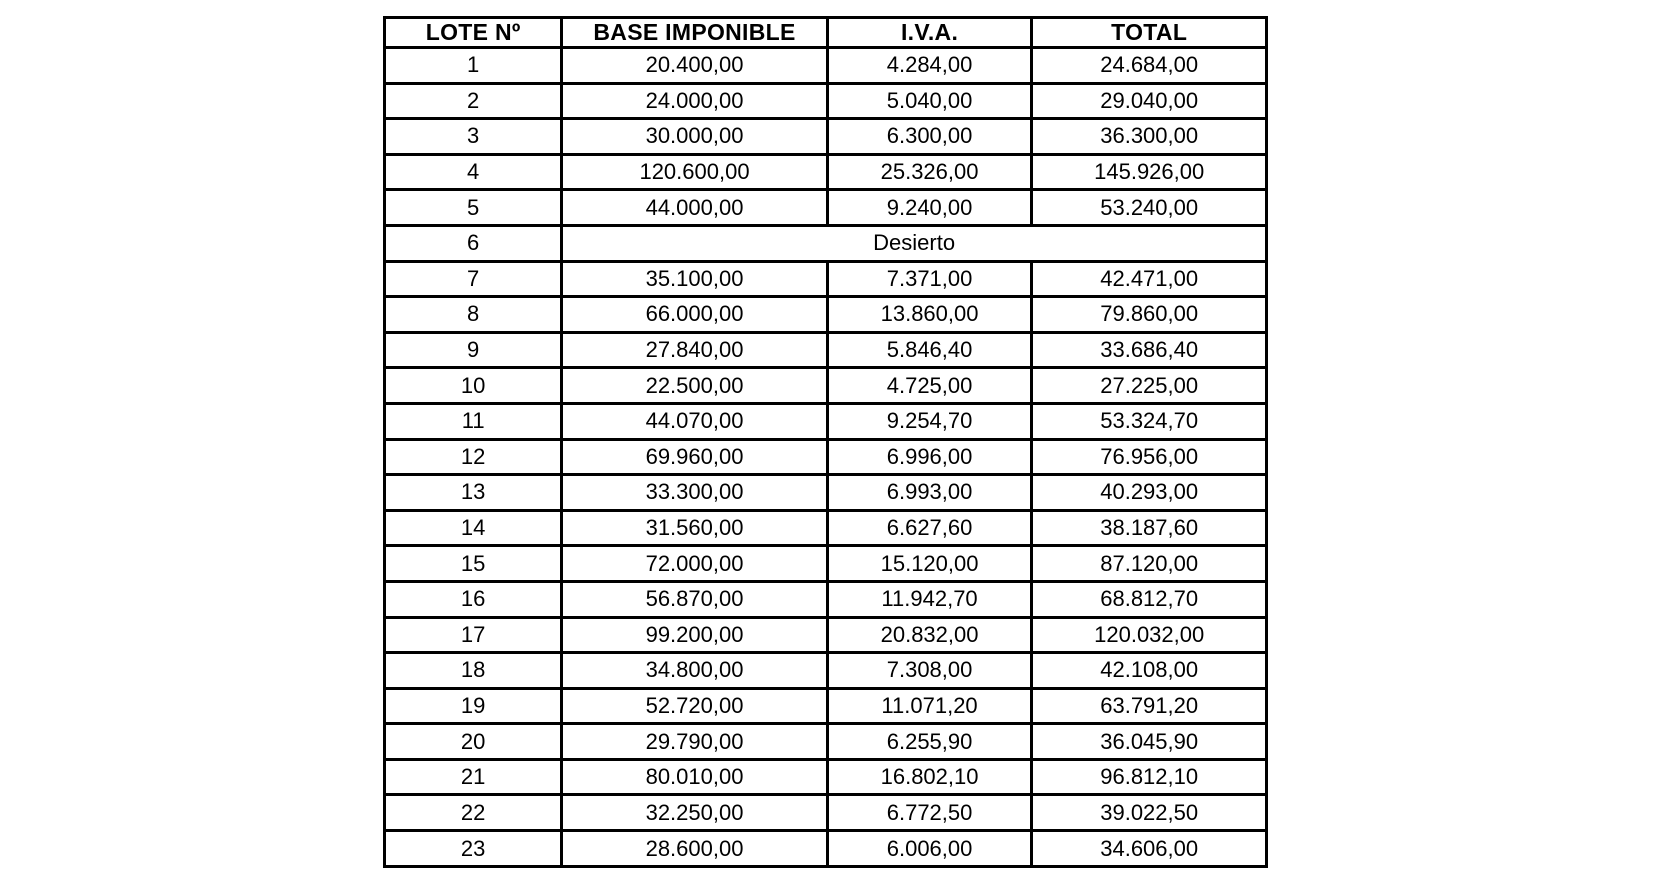 The height and width of the screenshot is (876, 1656). I want to click on table-row: 22 32.250,00 6.772,50 39.022,50, so click(825, 813).